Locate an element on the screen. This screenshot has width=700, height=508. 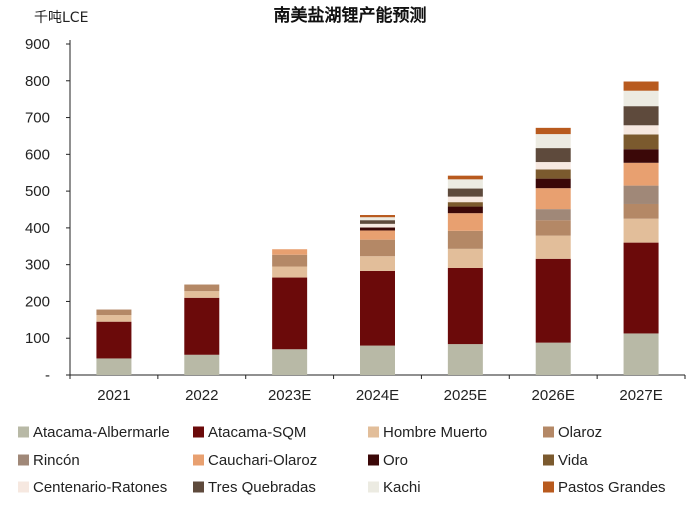
y-tick-label: 900 is located at coordinates (37, 44).